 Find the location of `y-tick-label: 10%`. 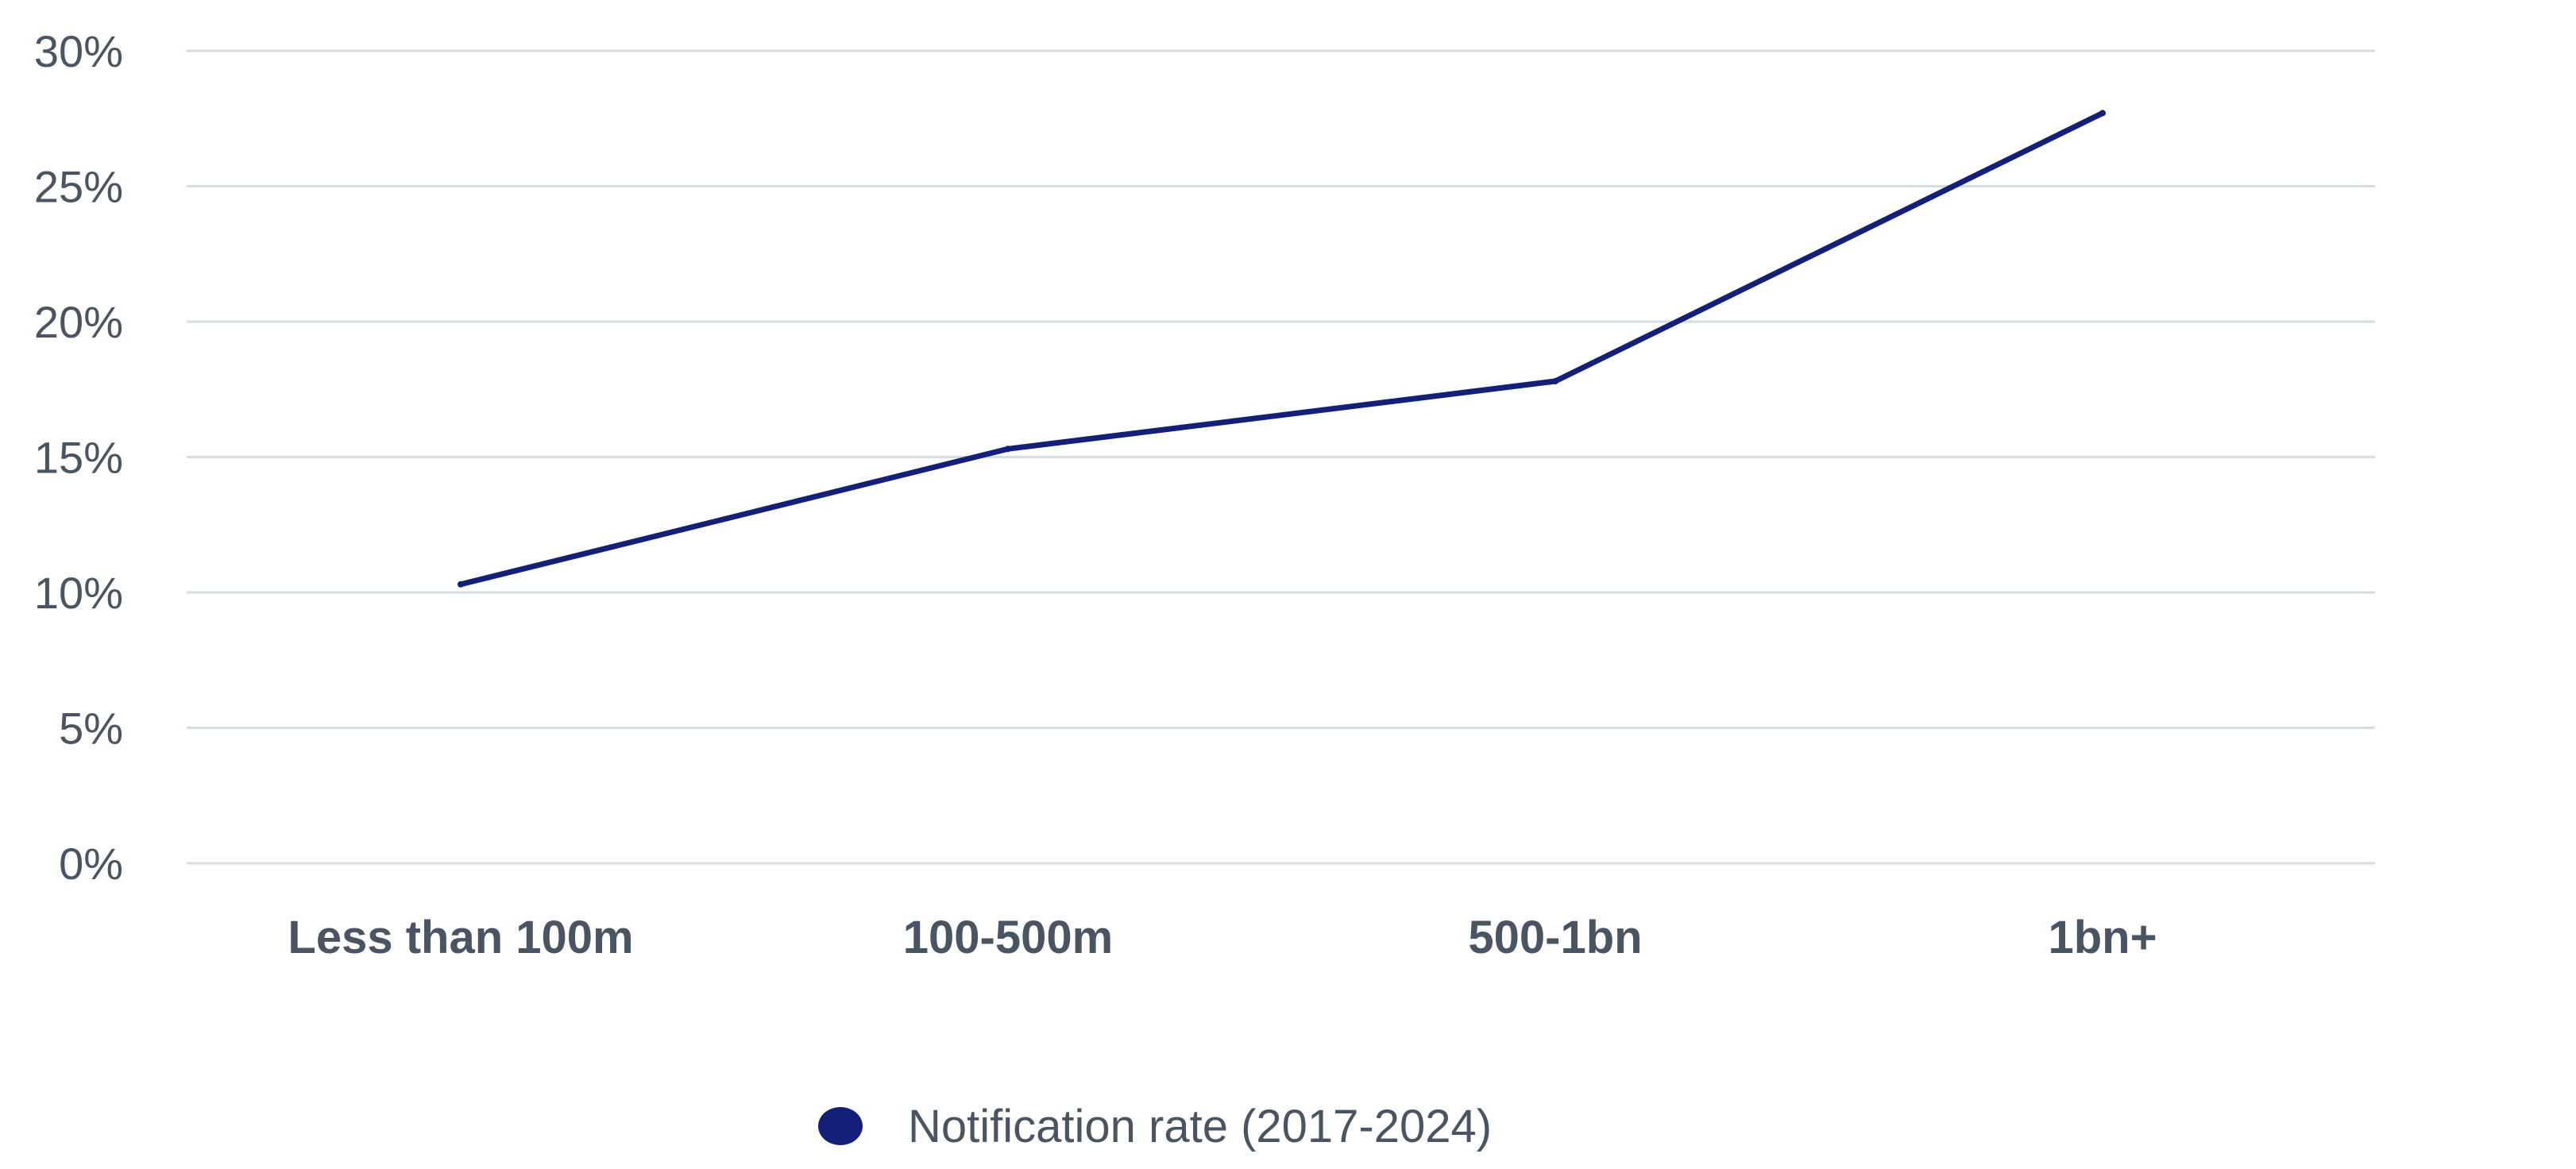

y-tick-label: 10% is located at coordinates (78, 593).